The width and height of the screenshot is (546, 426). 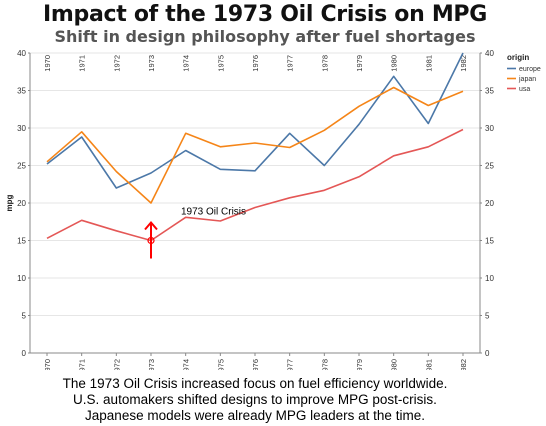 I want to click on x-tick-label-bottom: 1970, so click(x=47, y=364).